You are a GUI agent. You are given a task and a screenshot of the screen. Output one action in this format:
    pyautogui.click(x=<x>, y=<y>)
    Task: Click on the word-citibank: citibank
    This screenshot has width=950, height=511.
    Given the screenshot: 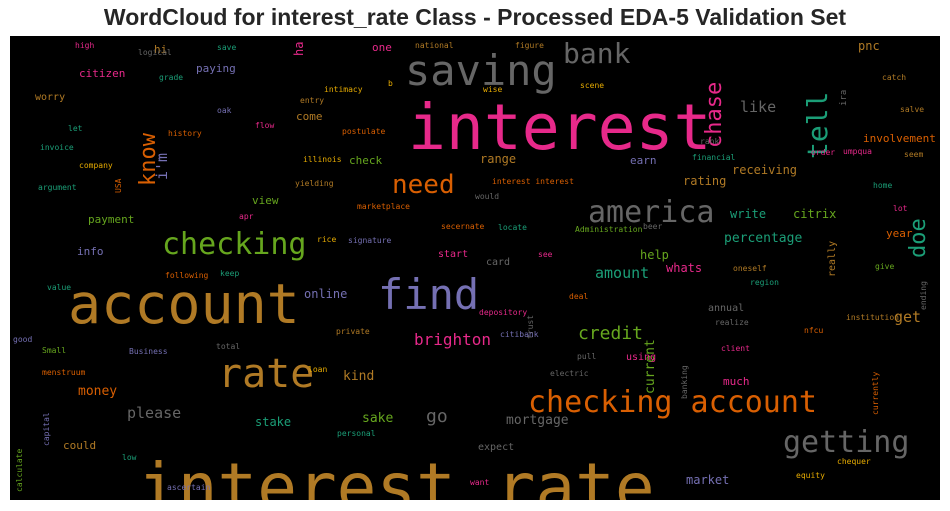 What is the action you would take?
    pyautogui.click(x=519, y=334)
    